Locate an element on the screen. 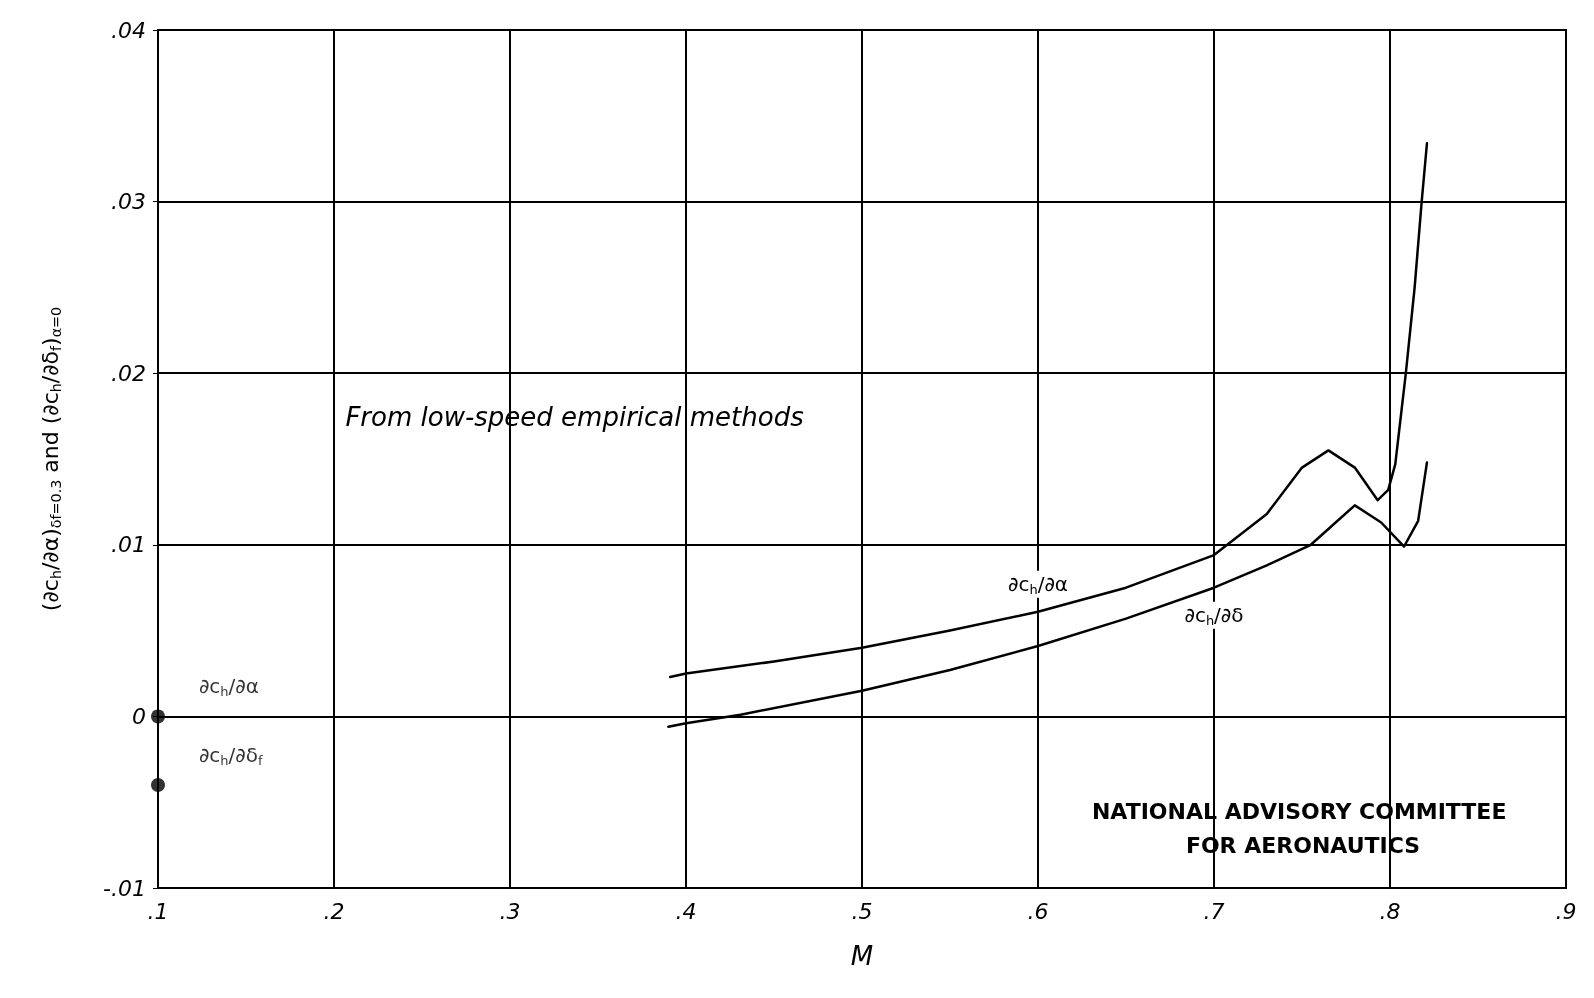  series-label: ∂ch/∂δ is located at coordinates (1214, 615).